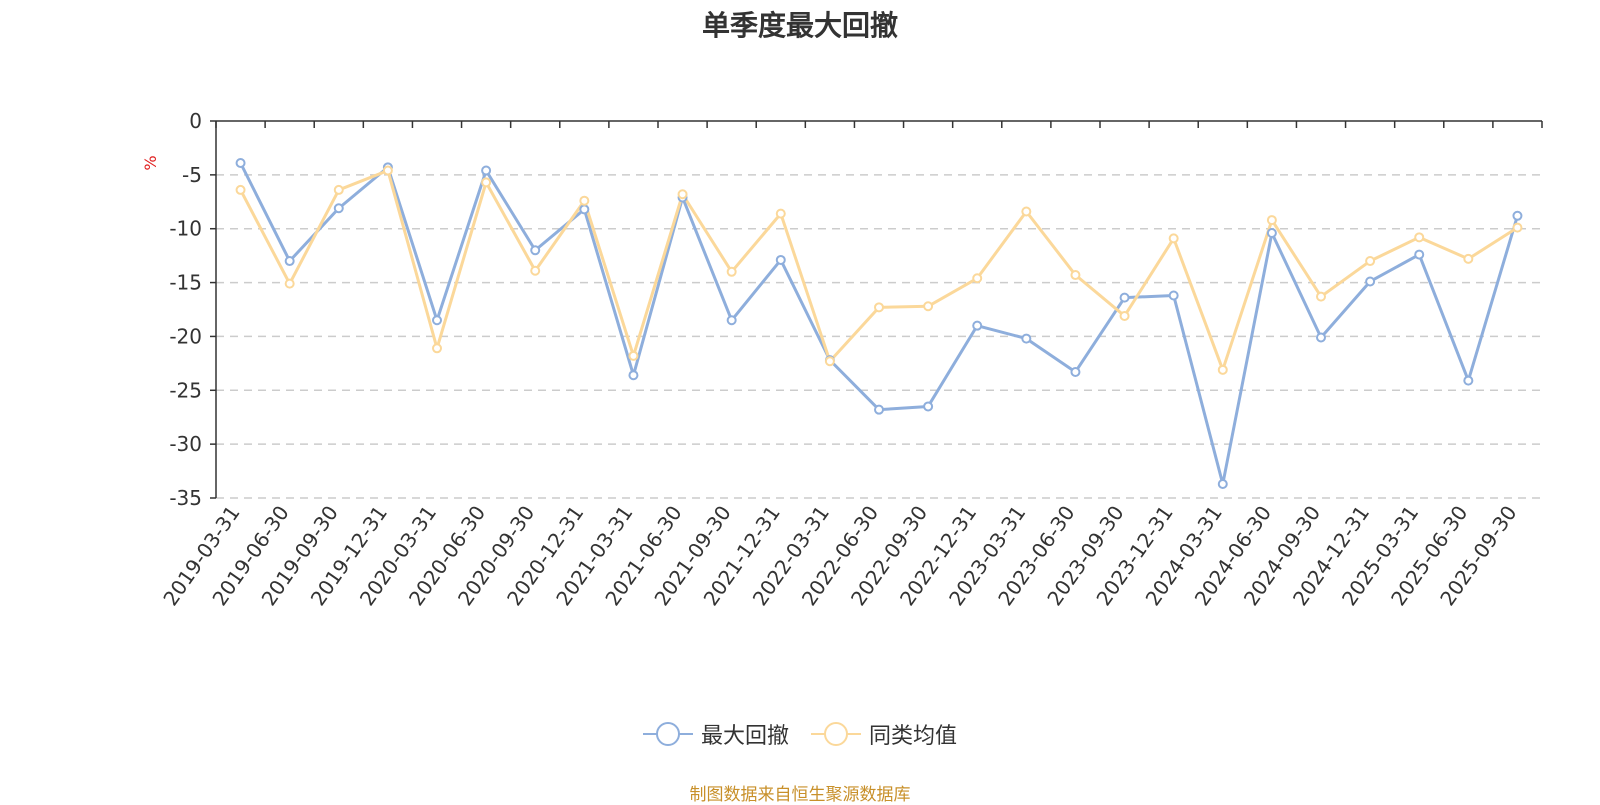  I want to click on y-tick-label: -25, so click(185, 390).